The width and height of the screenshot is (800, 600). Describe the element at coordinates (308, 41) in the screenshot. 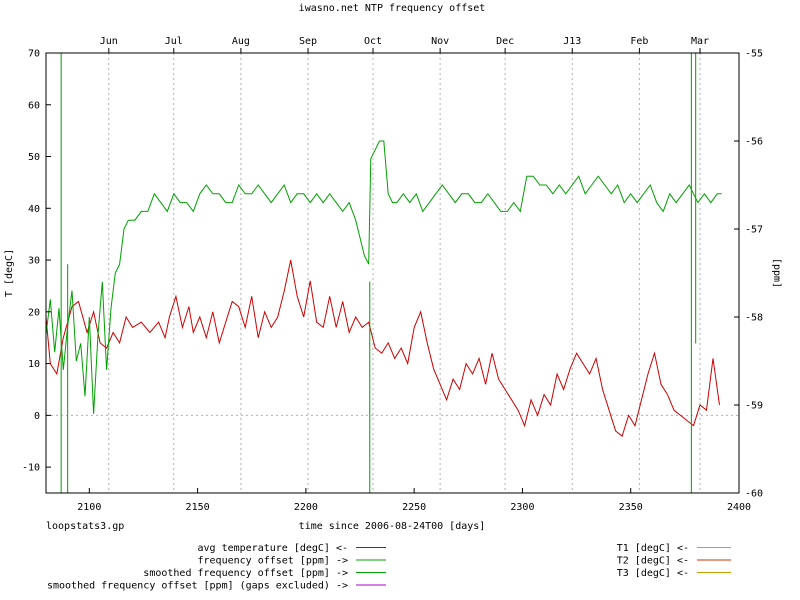

I see `x2-tick-label: Sep` at that location.